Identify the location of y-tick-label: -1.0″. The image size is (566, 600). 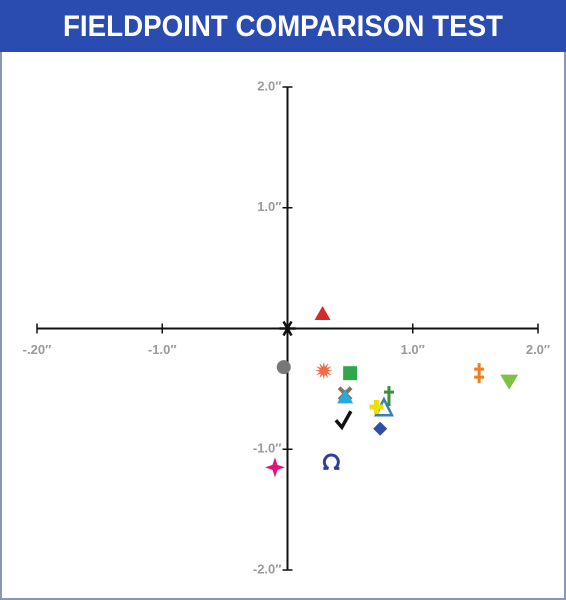
(267, 448).